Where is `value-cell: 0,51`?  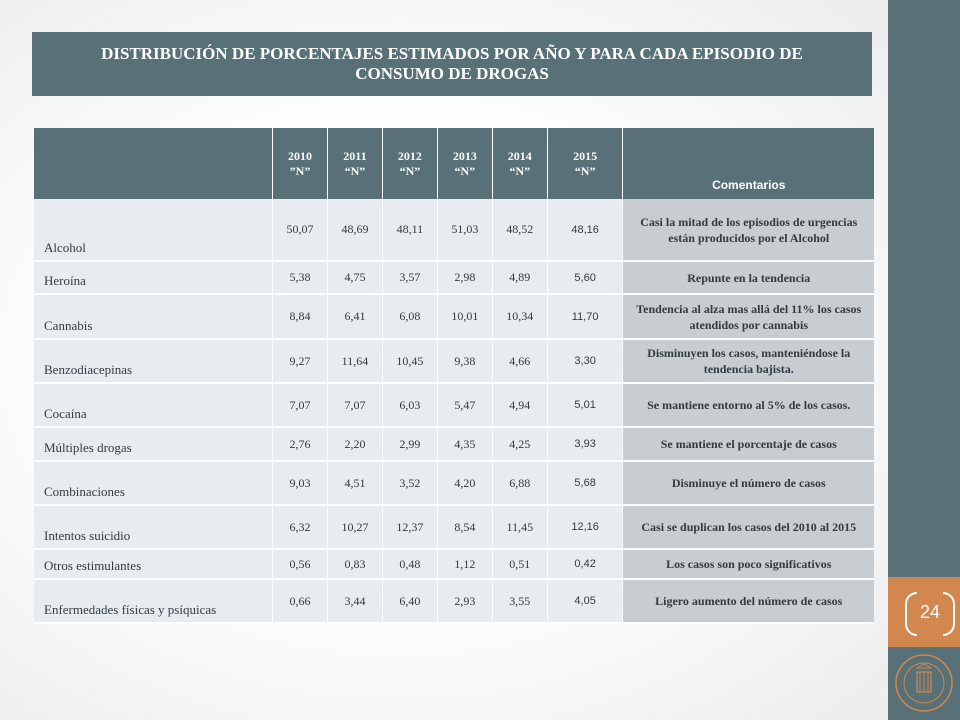 value-cell: 0,51 is located at coordinates (520, 564).